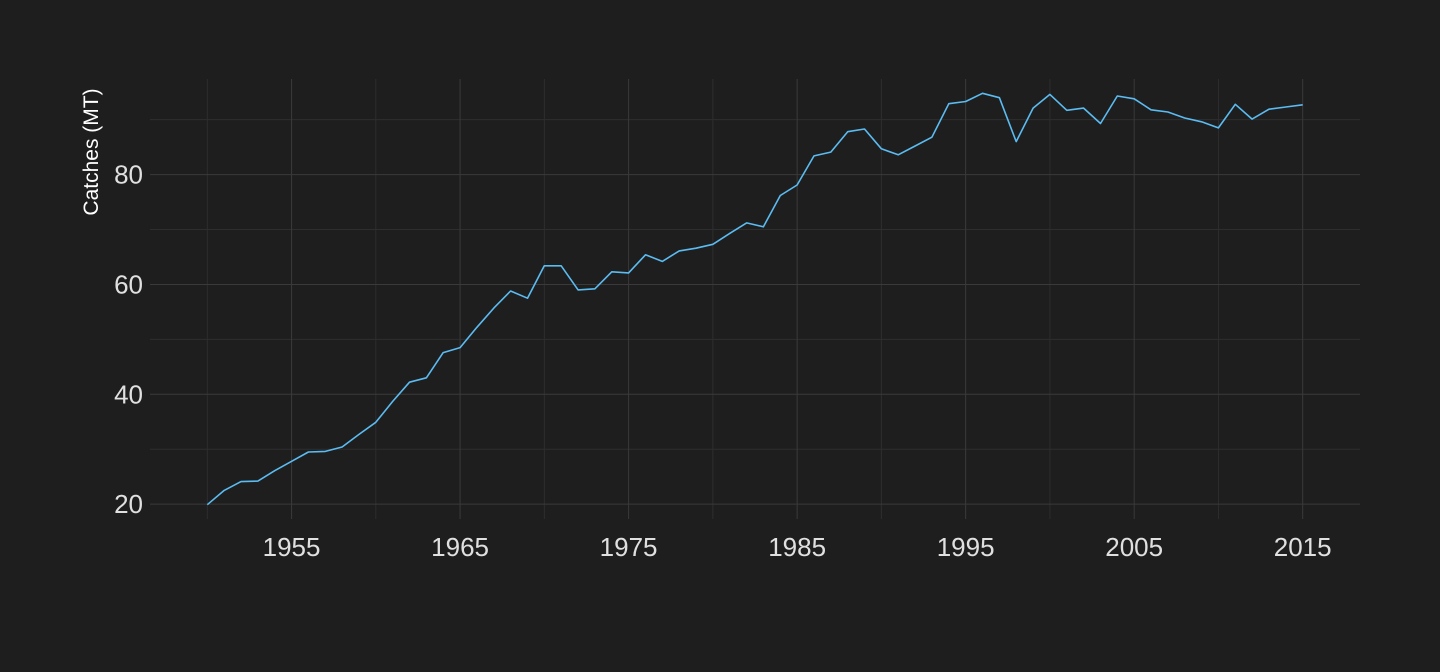 This screenshot has width=1440, height=672. I want to click on x-tick-label: 1975, so click(629, 547).